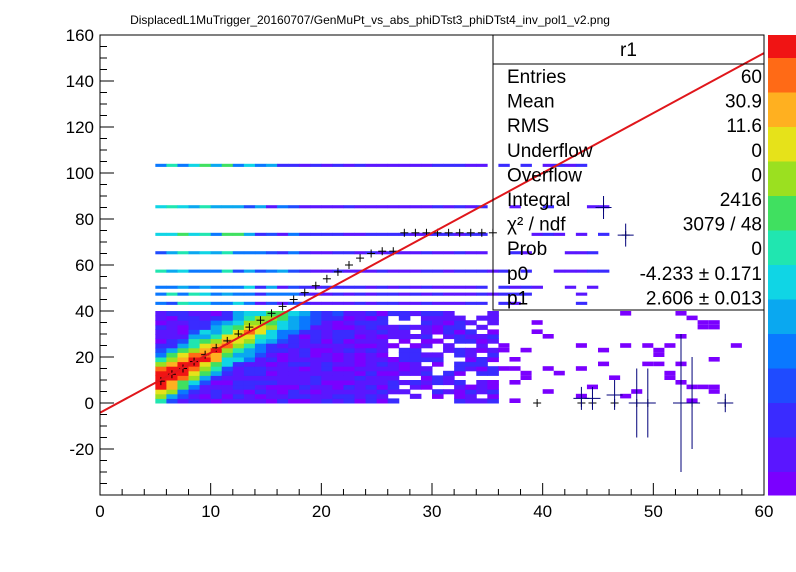  I want to click on y-tick-label: 0, so click(89, 403).